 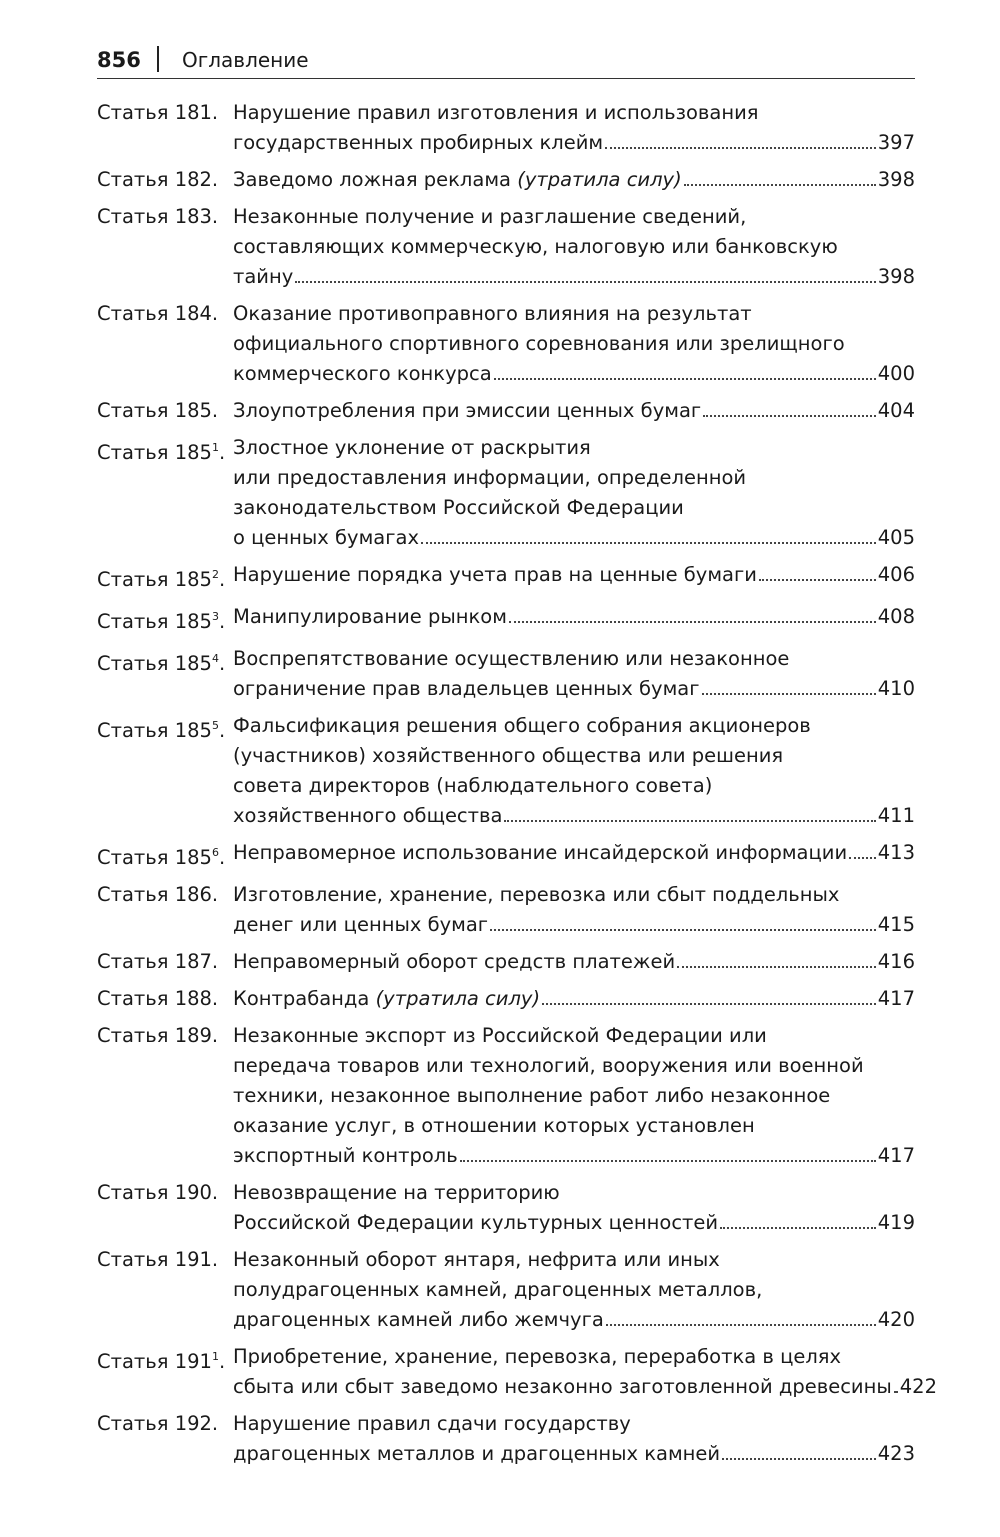 I want to click on article-superscript: 2, so click(x=215, y=574).